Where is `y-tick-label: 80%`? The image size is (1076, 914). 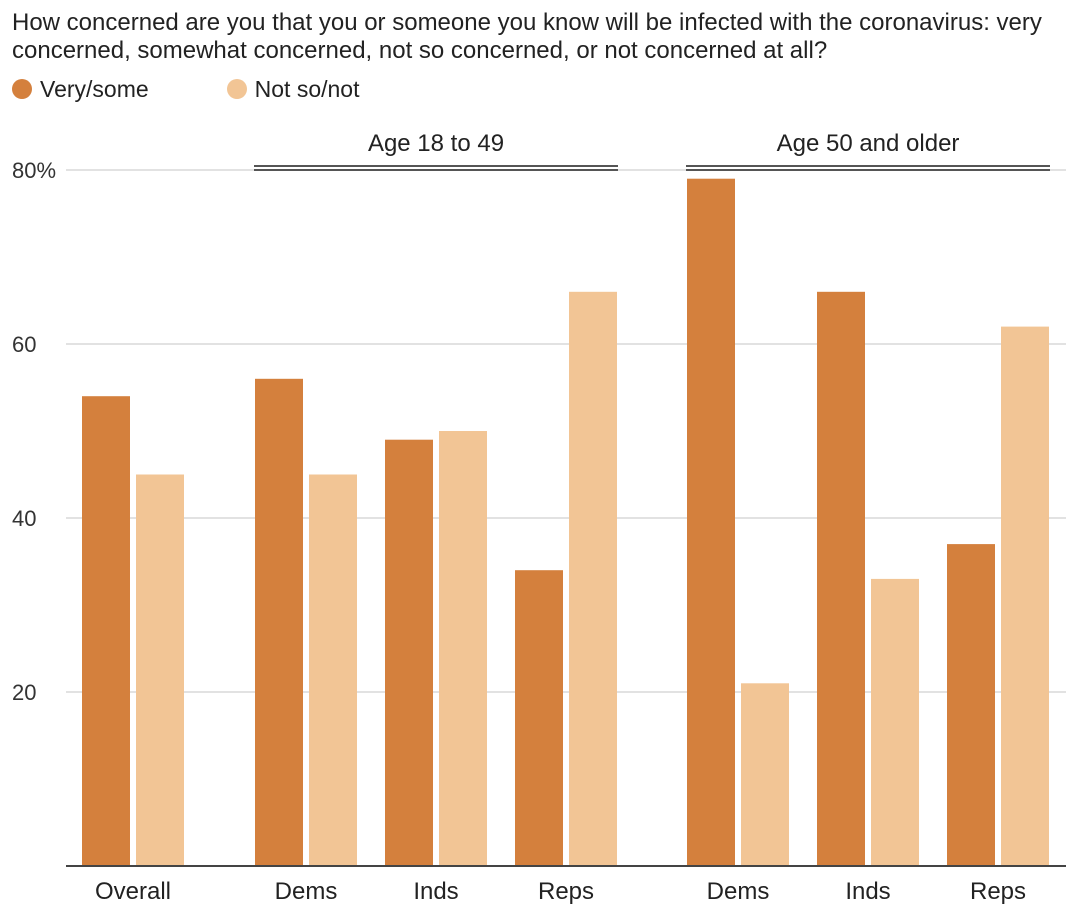
y-tick-label: 80% is located at coordinates (34, 170).